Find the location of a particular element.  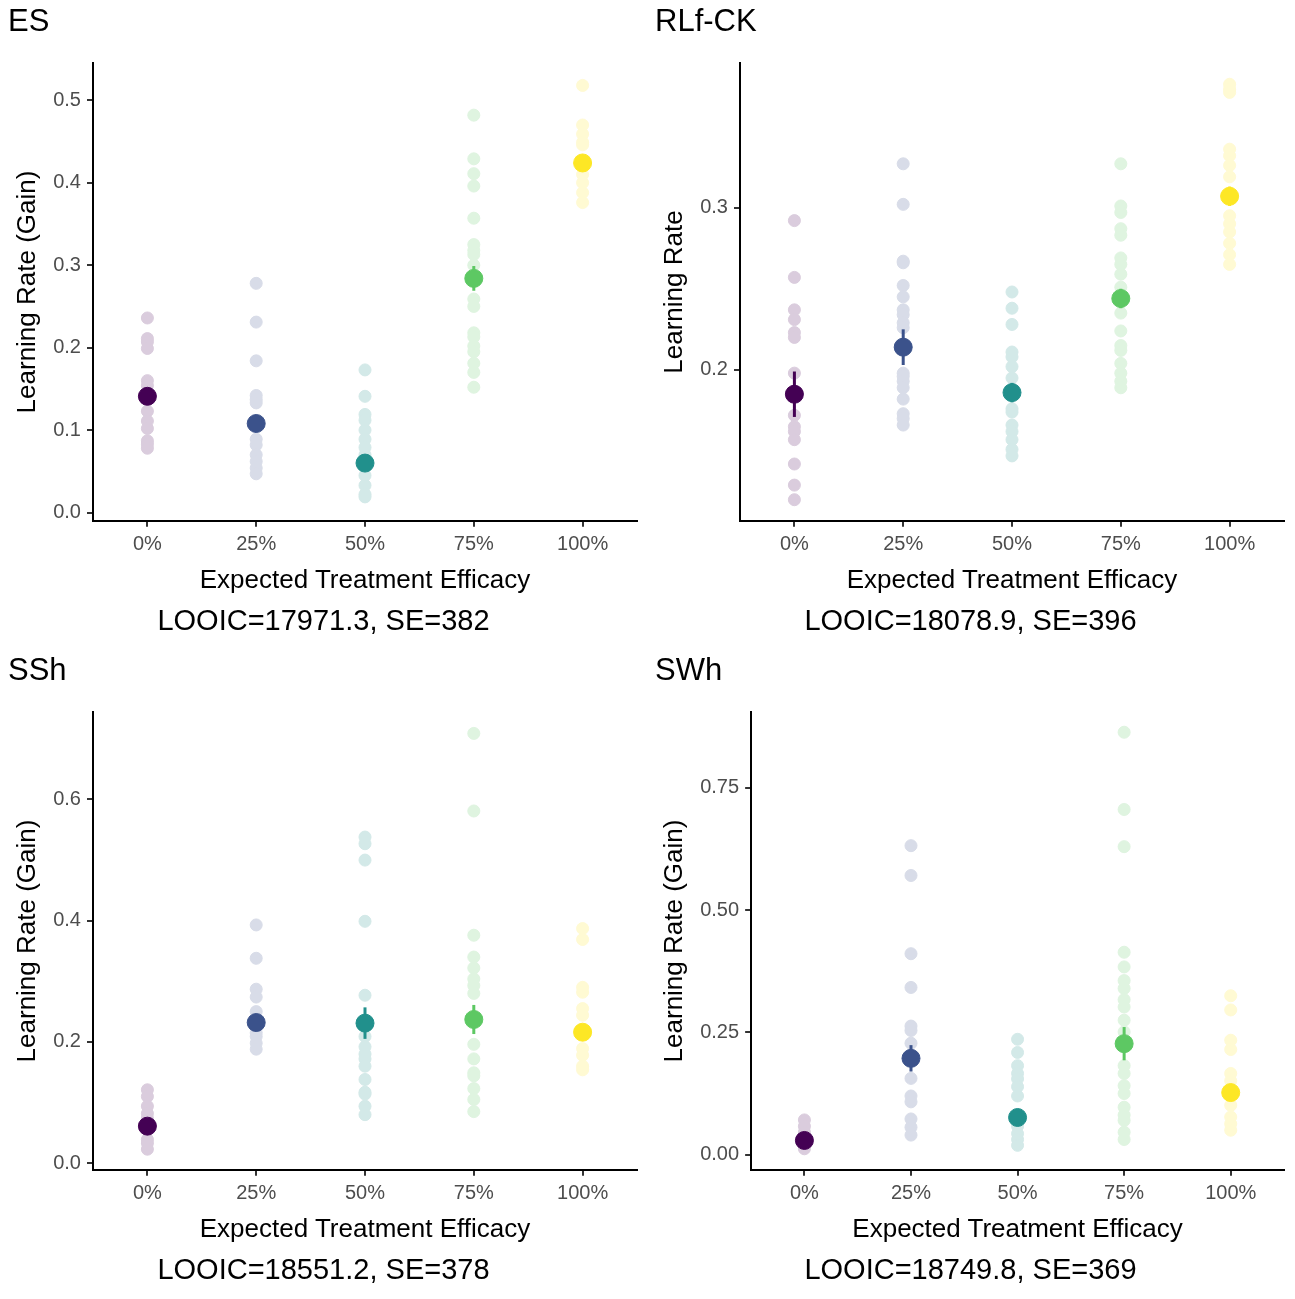

text: LOOIC=18551.2, SE=378 is located at coordinates (323, 1269).